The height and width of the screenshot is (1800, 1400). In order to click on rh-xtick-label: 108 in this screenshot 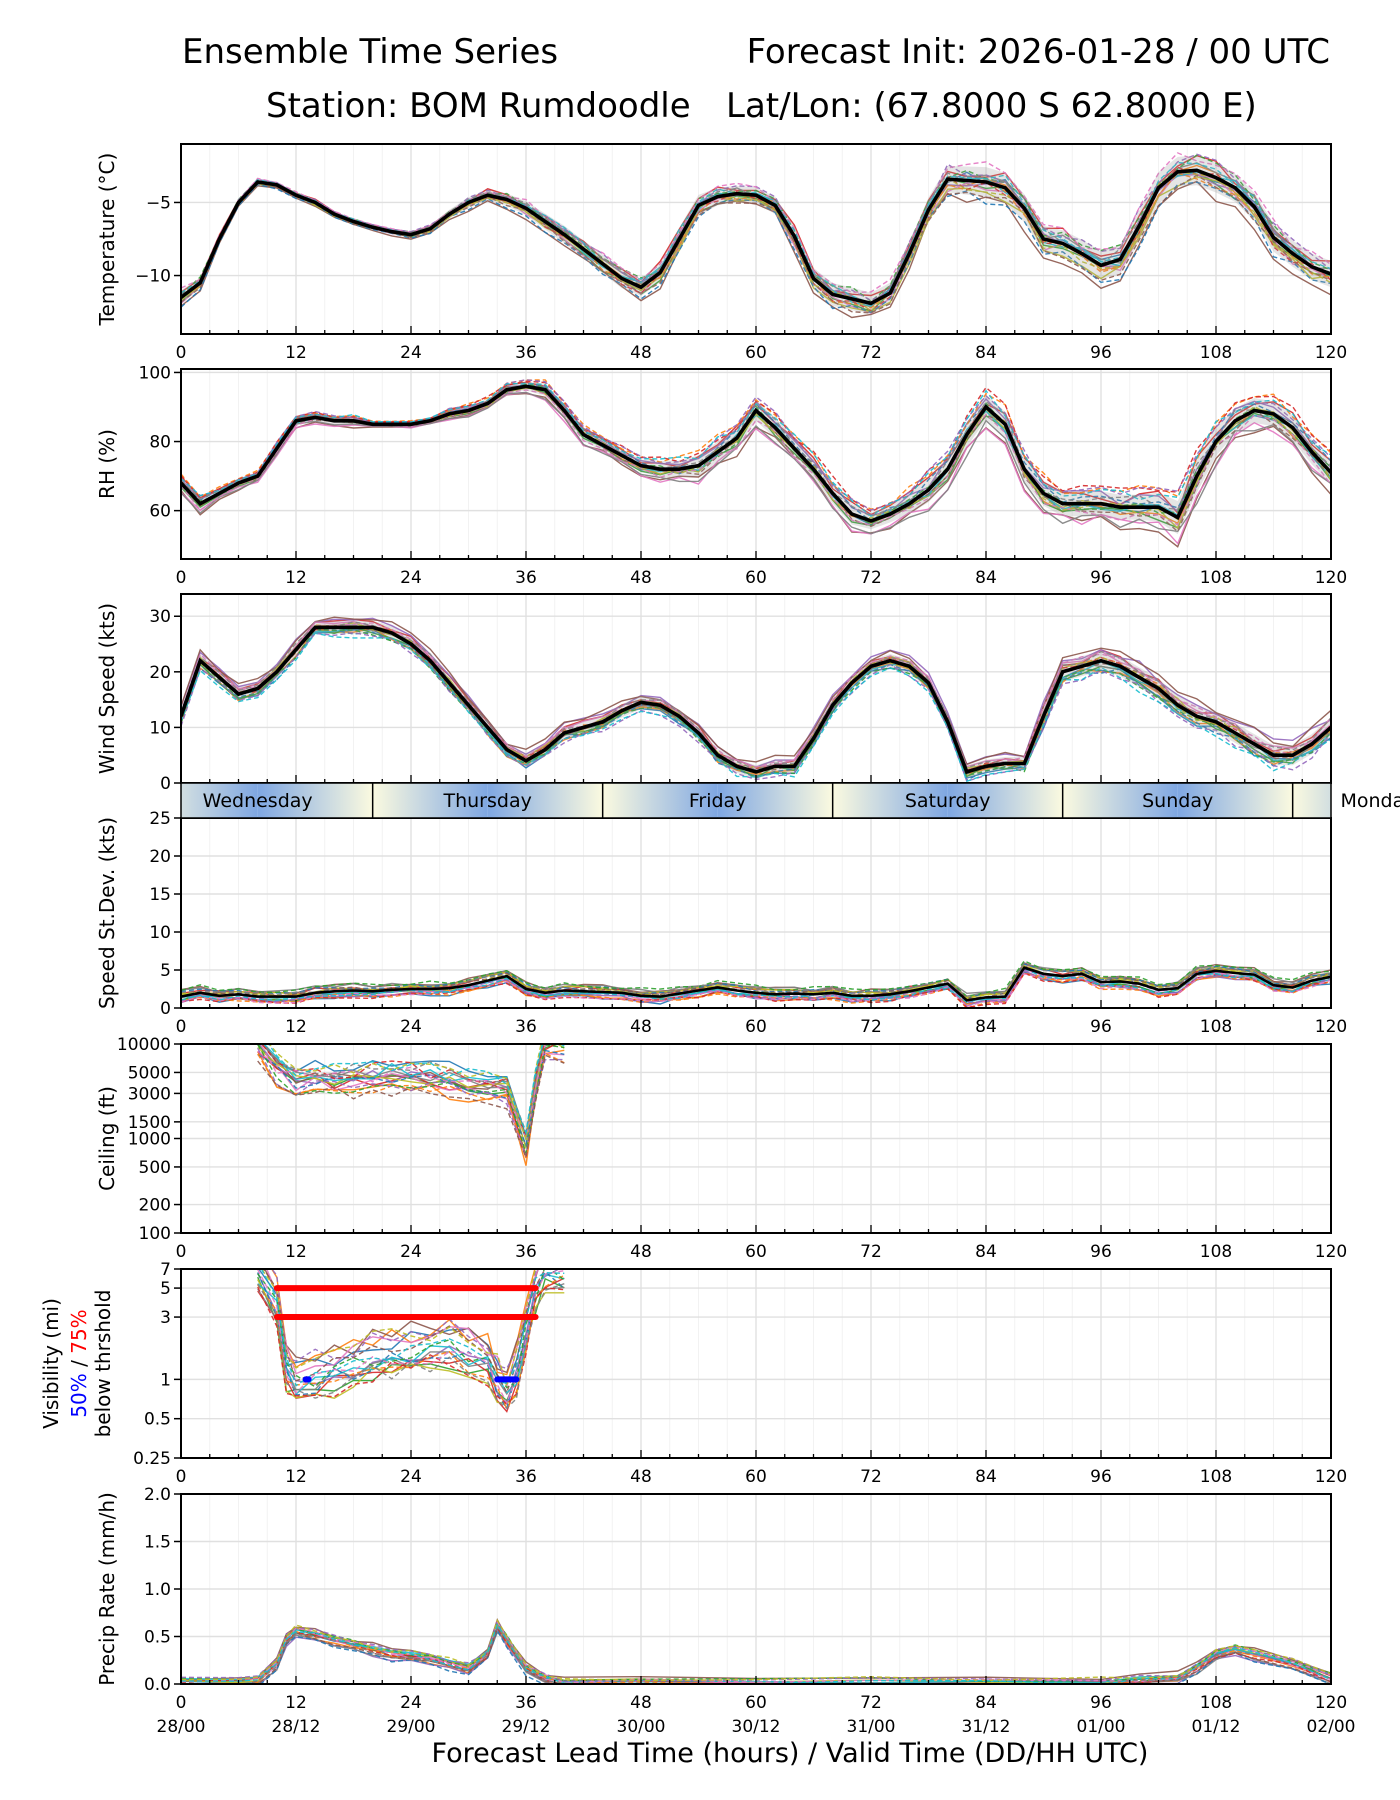, I will do `click(1216, 578)`.